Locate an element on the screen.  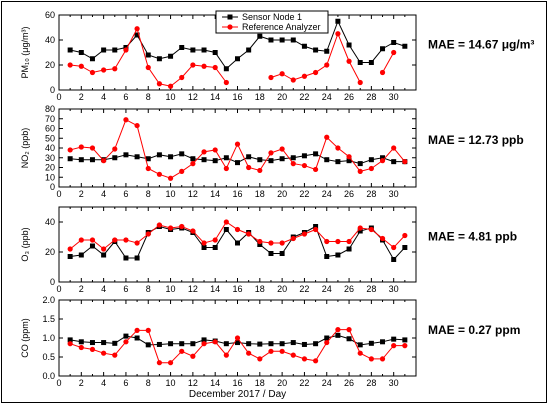
legend-box is located at coordinates (272, 22).